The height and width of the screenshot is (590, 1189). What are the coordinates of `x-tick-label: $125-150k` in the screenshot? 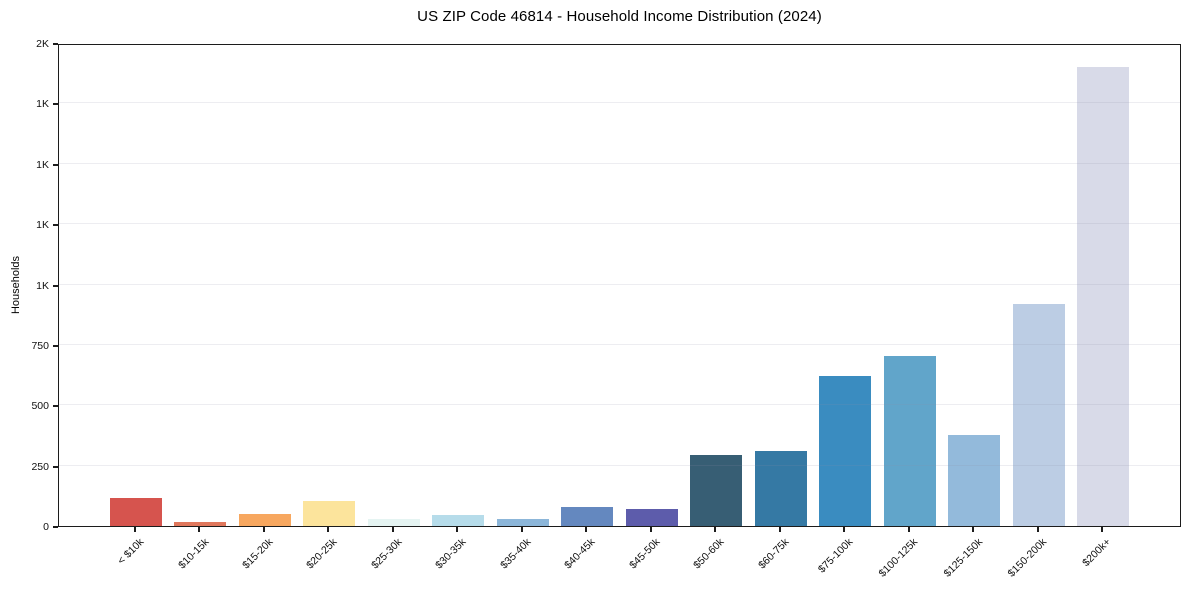 It's located at (963, 558).